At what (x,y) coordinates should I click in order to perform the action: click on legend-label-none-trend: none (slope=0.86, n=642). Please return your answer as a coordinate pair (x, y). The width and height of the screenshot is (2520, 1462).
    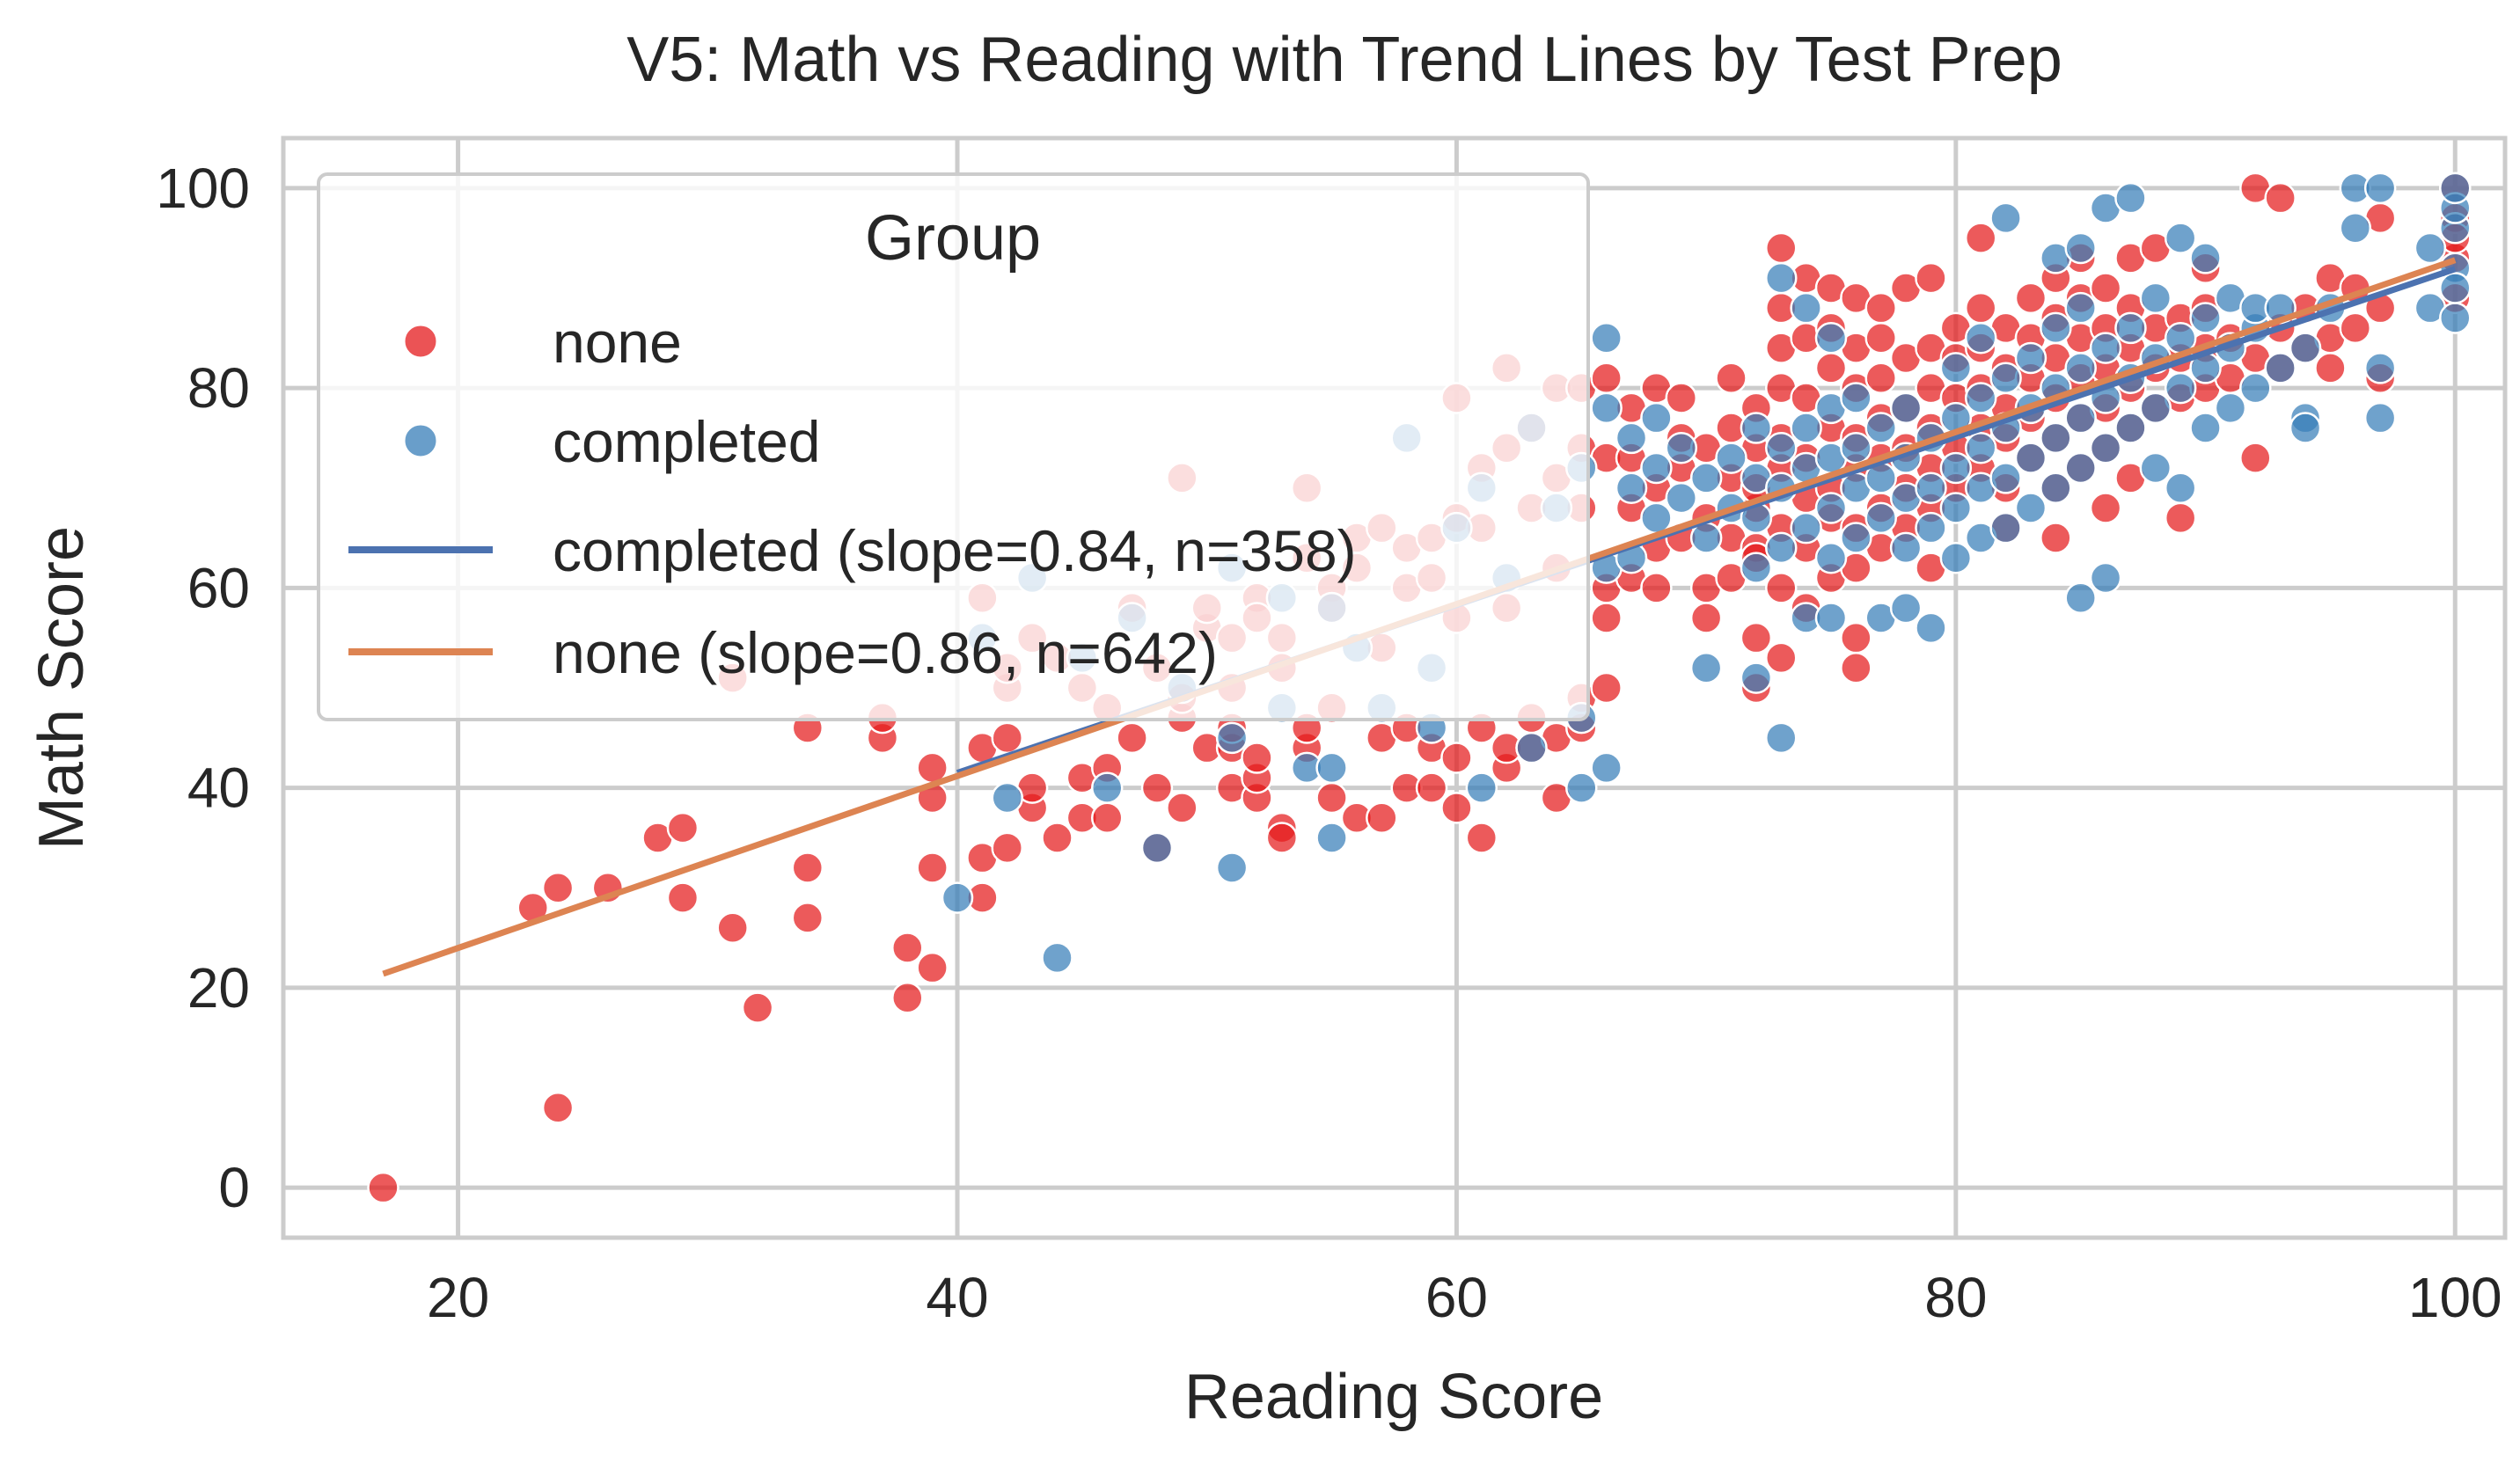
    Looking at the image, I should click on (885, 652).